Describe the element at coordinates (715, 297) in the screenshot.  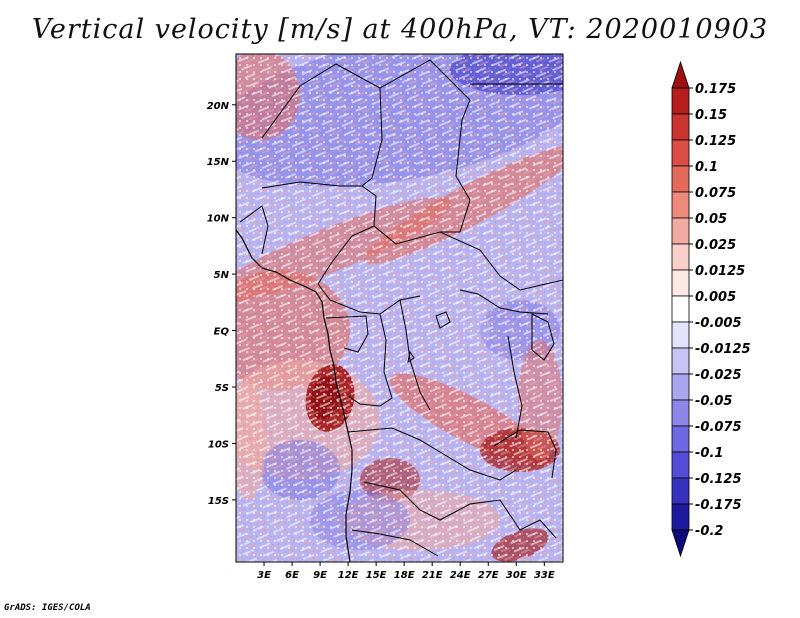
I see `colorbar-label: 0.005` at that location.